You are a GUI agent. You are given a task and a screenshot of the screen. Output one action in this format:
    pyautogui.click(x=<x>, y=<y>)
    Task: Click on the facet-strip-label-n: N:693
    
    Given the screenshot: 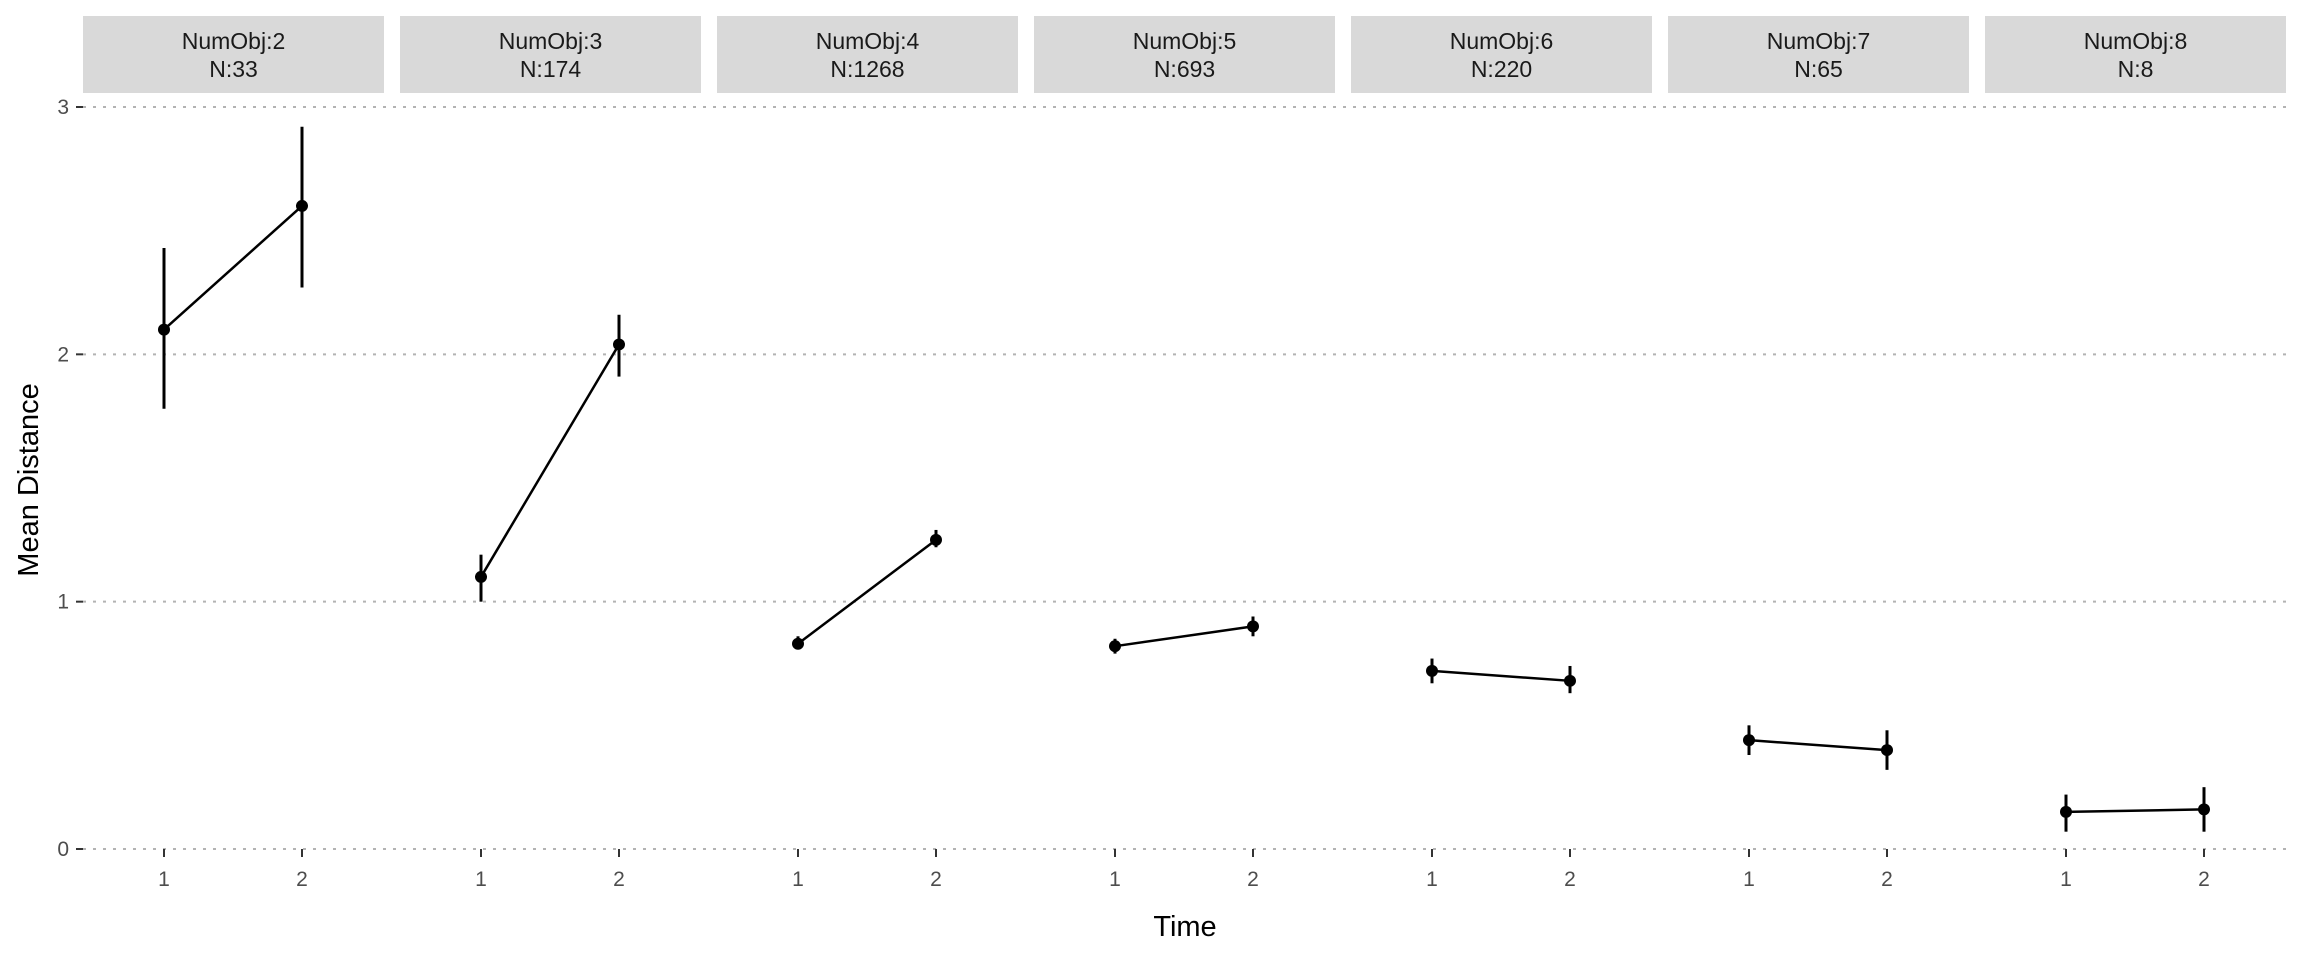 What is the action you would take?
    pyautogui.click(x=1184, y=69)
    